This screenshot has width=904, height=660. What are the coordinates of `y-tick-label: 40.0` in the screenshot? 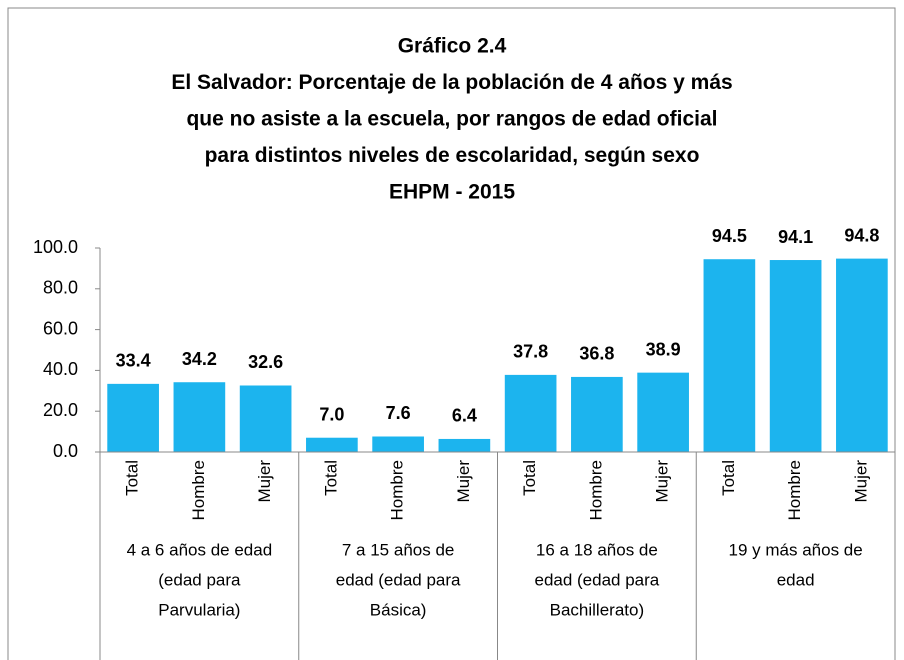 It's located at (60, 369).